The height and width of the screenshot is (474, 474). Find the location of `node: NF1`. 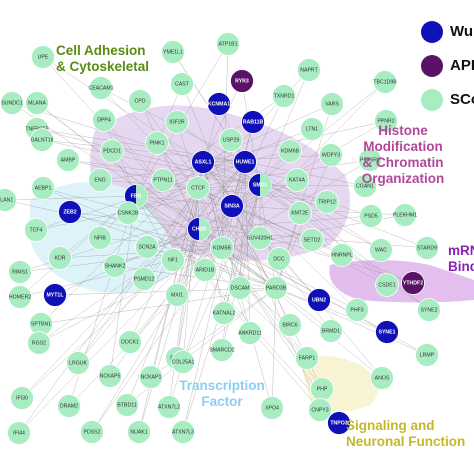

node: NF1 is located at coordinates (173, 260).